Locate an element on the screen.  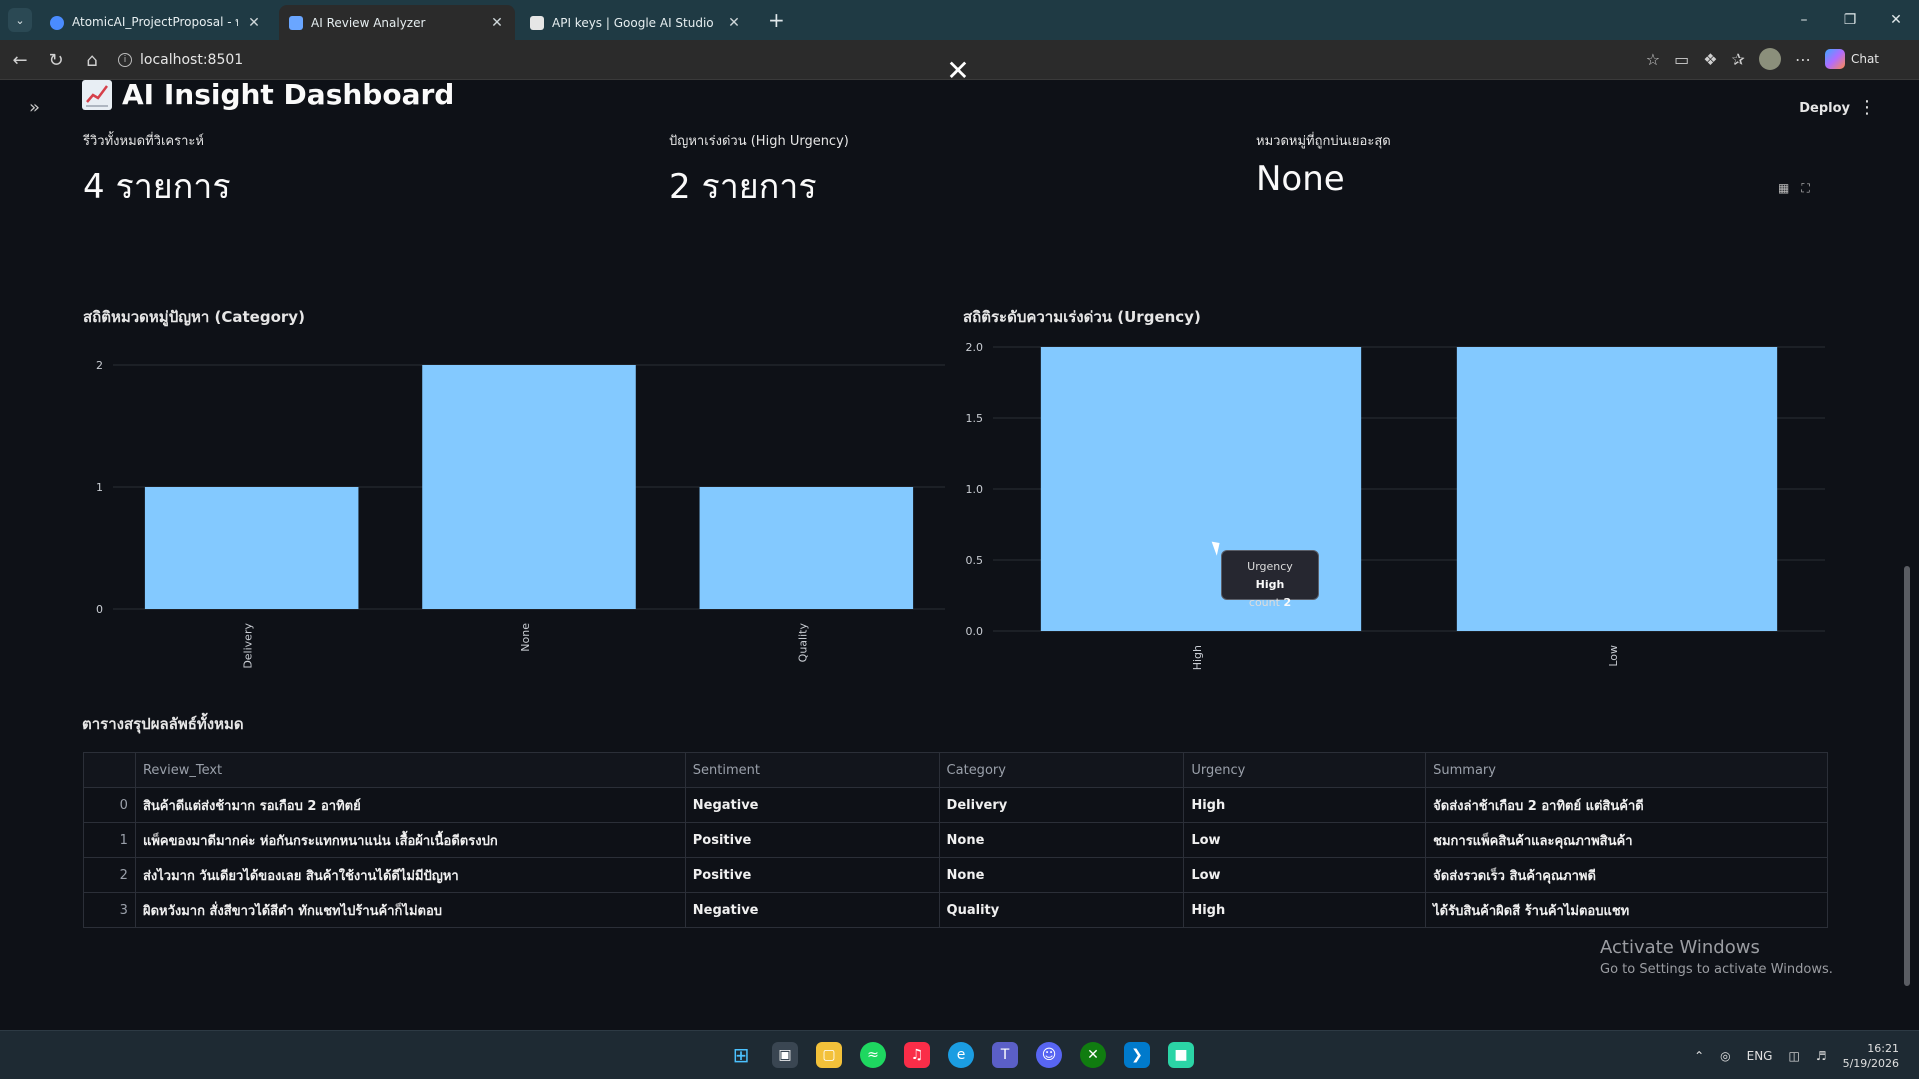
watermark-line2: Go to Settings to activate Windows. is located at coordinates (1716, 969).